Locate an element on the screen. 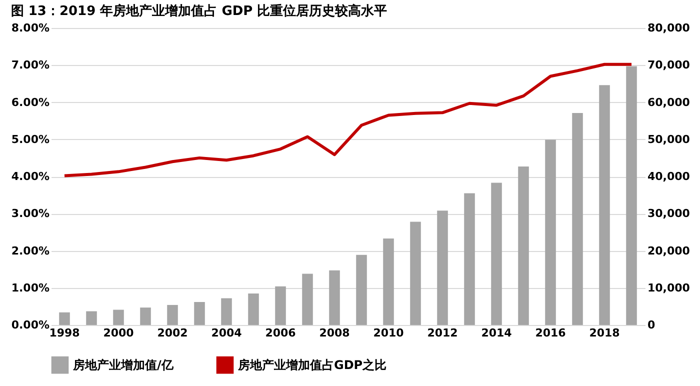  y-tick-label: 6.00% is located at coordinates (30, 102).